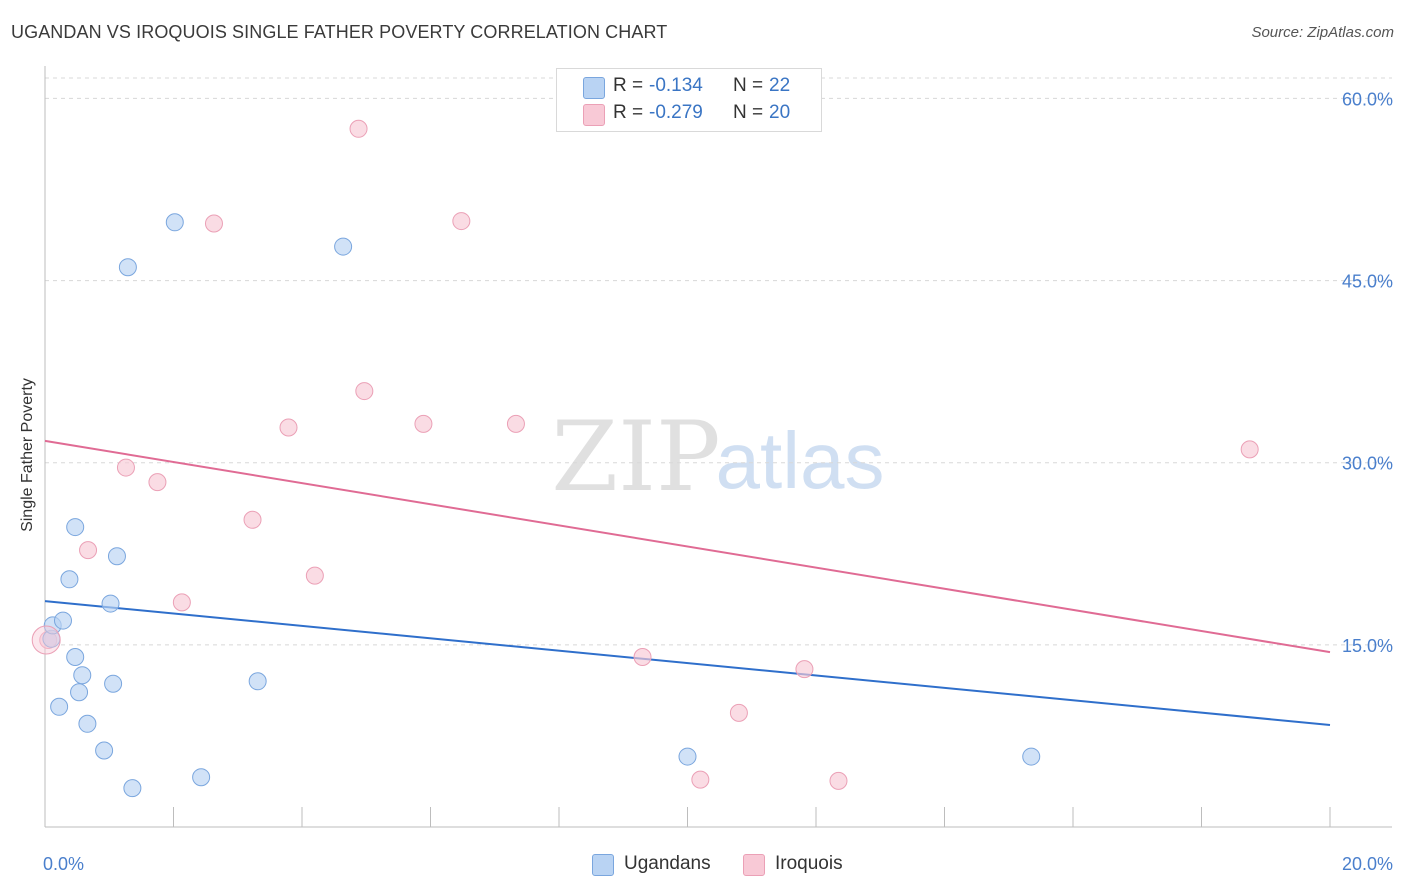  I want to click on legend-swatch-iroquois, so click(594, 115).